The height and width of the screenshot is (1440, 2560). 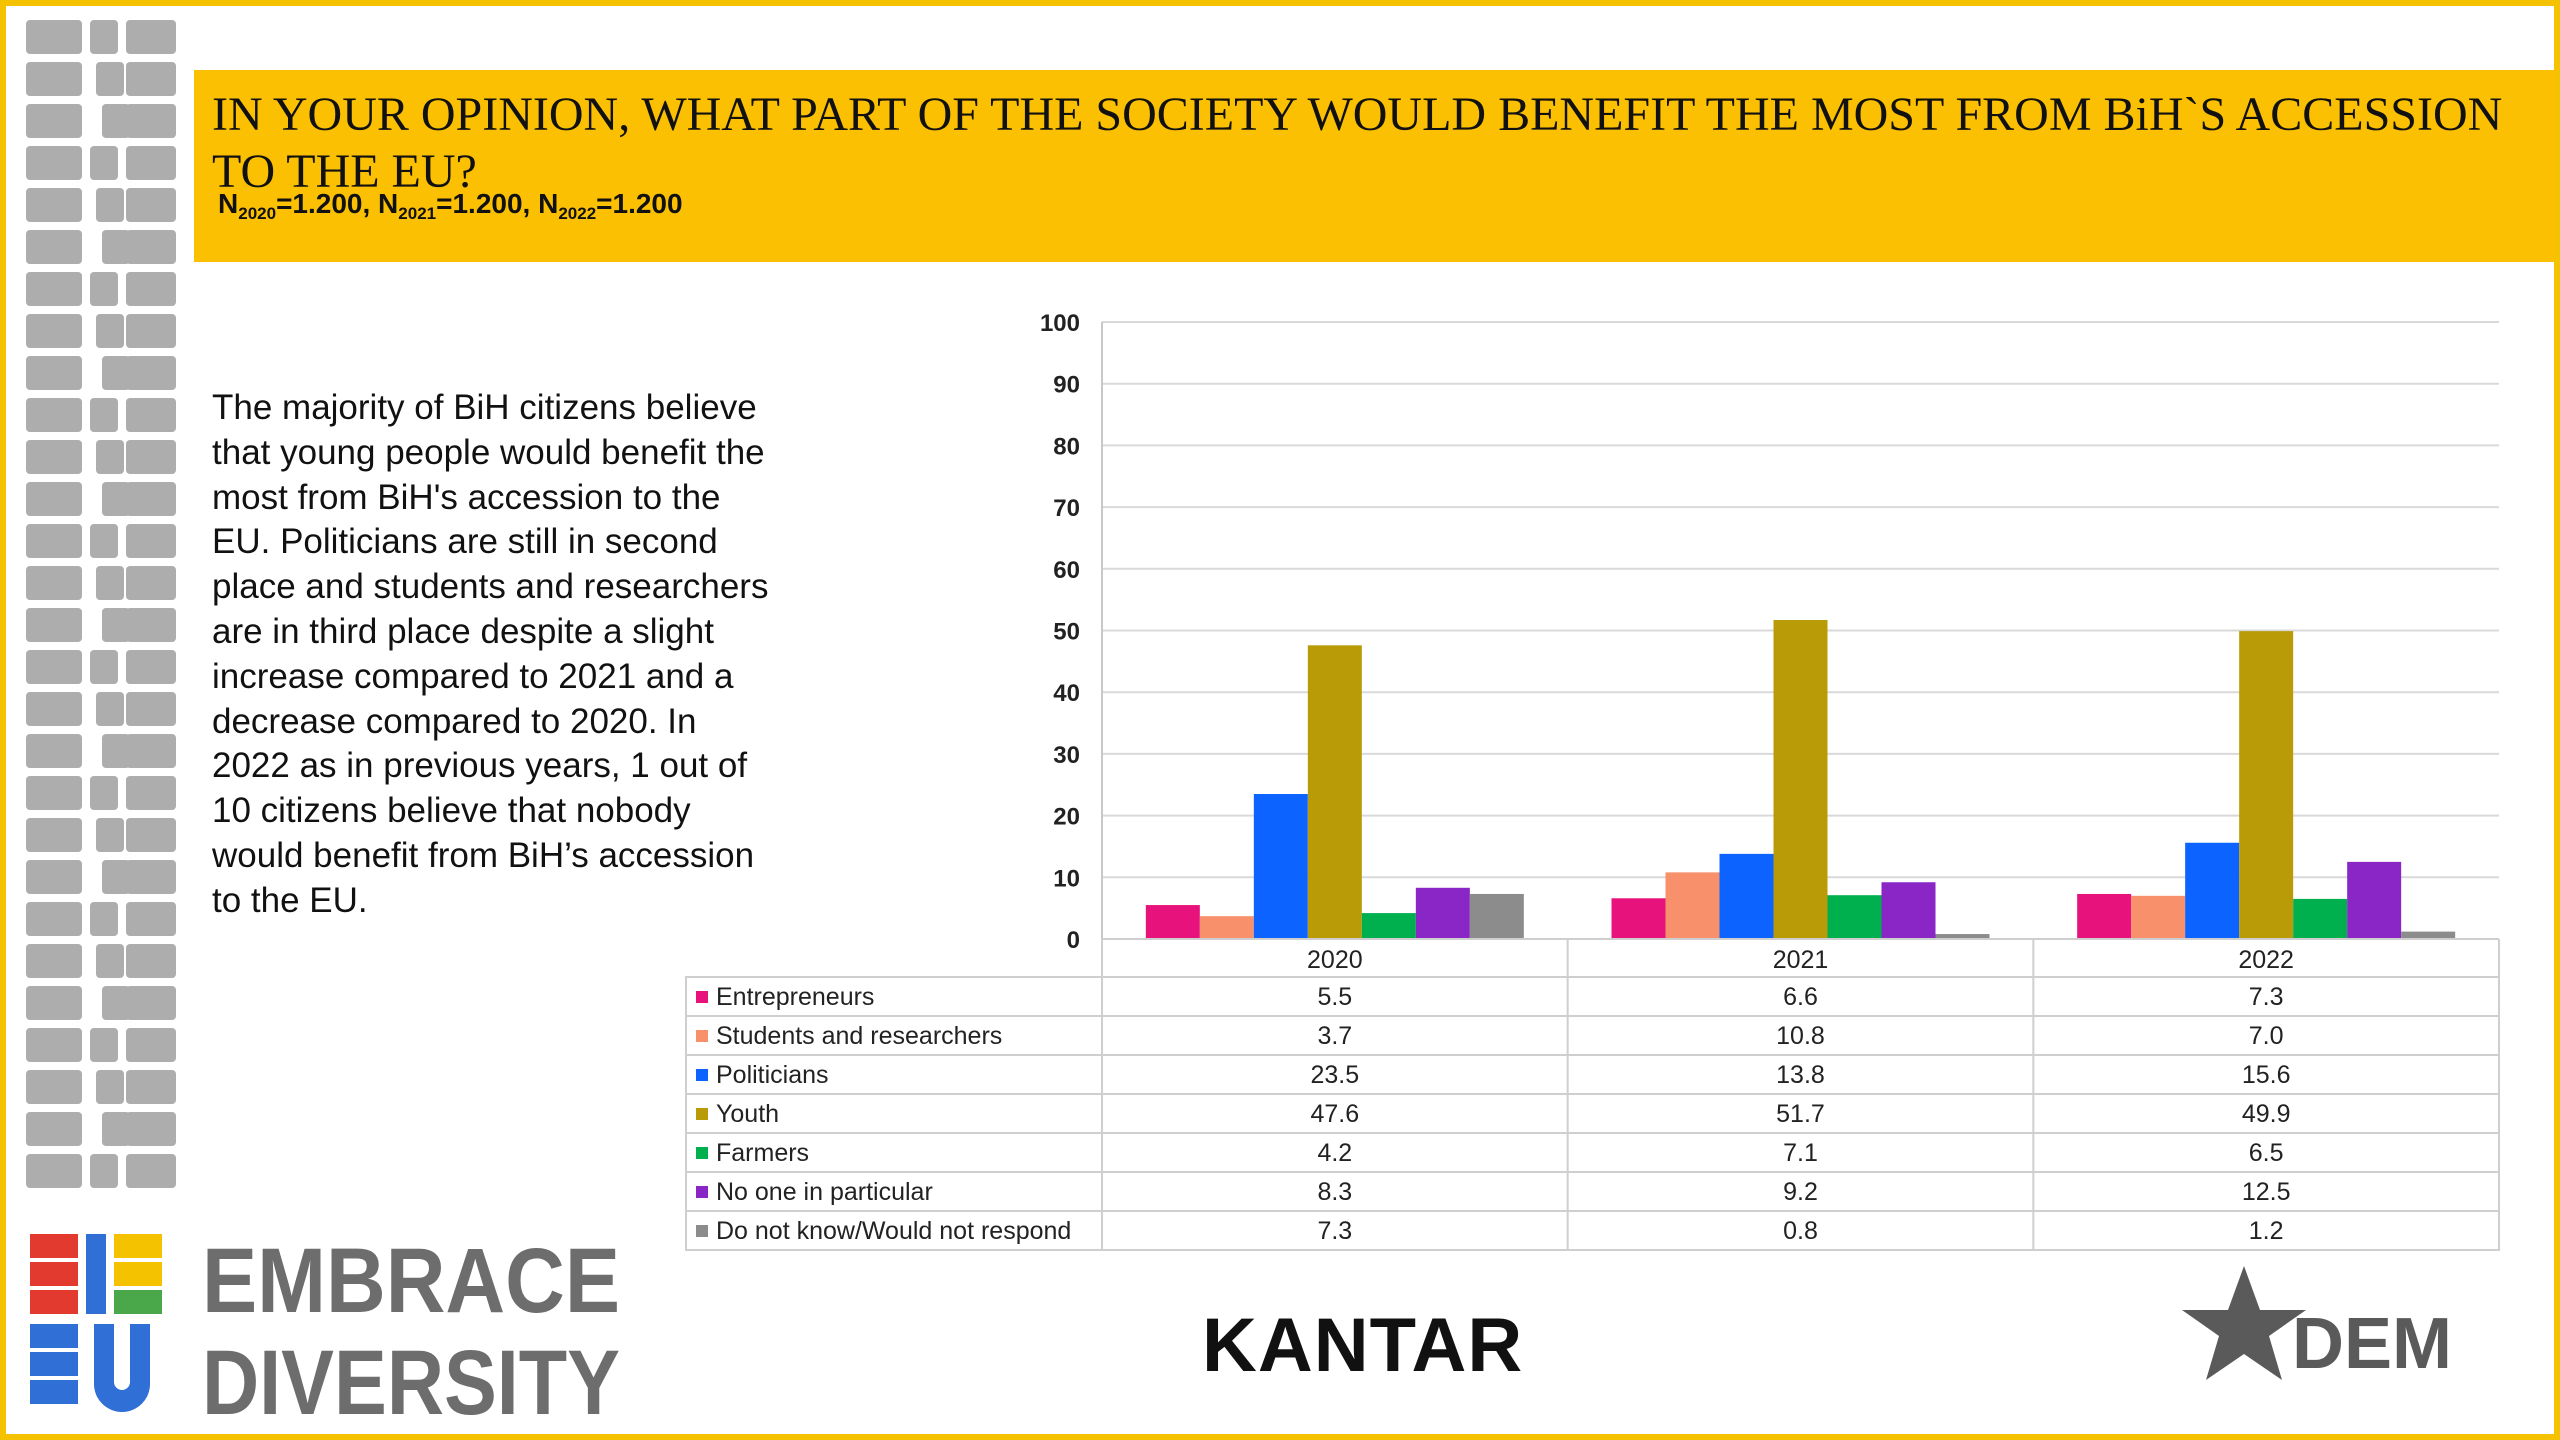 I want to click on data-label: 23.5, so click(x=1334, y=1075).